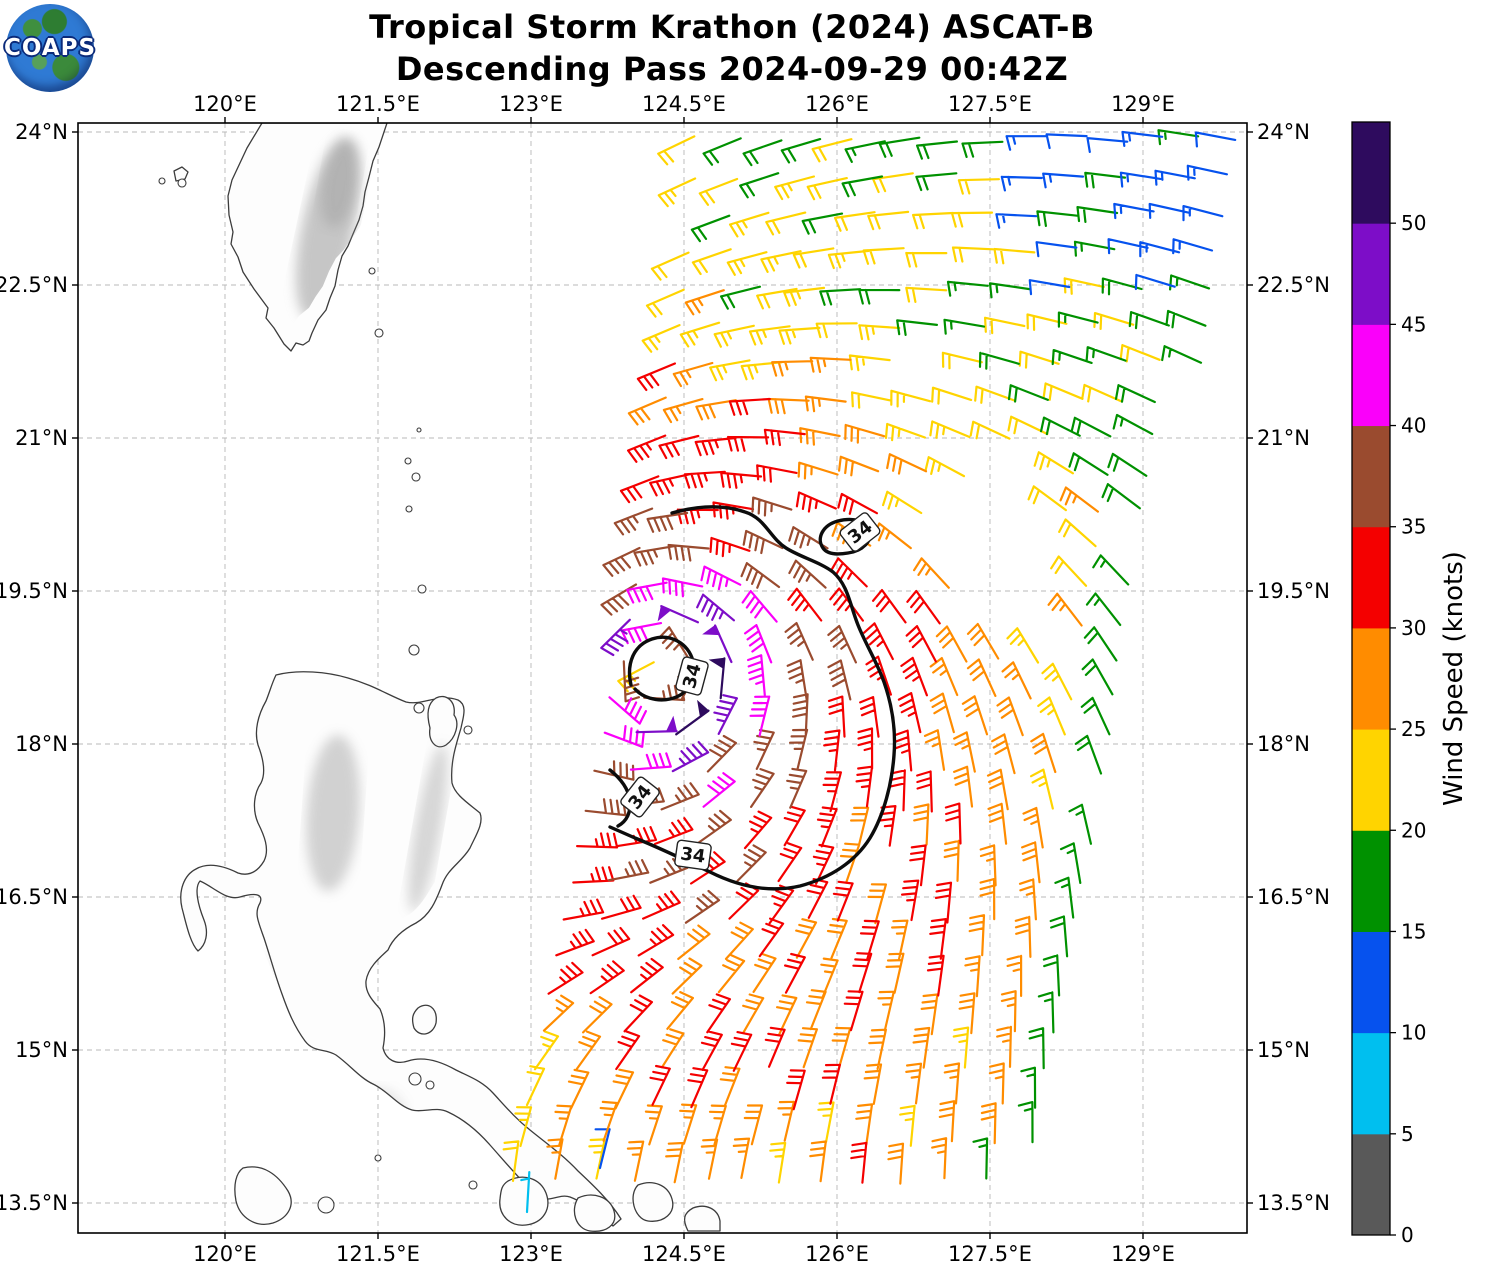 This screenshot has height=1264, width=1485. What do you see at coordinates (990, 104) in the screenshot?
I see `lon-tick-label-top: 127.5°E` at bounding box center [990, 104].